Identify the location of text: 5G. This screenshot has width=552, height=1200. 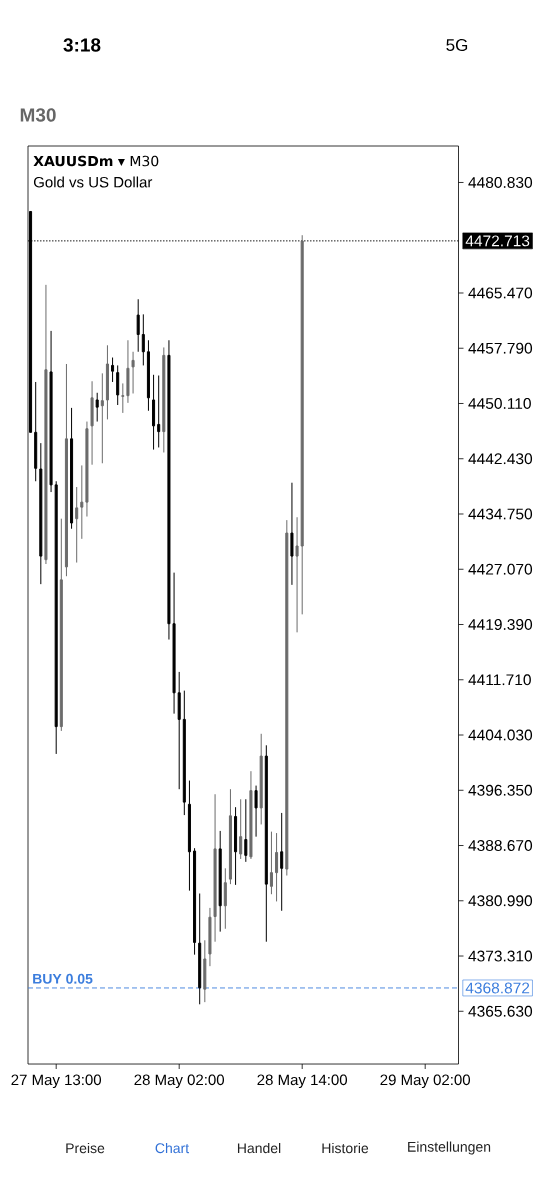
(457, 45).